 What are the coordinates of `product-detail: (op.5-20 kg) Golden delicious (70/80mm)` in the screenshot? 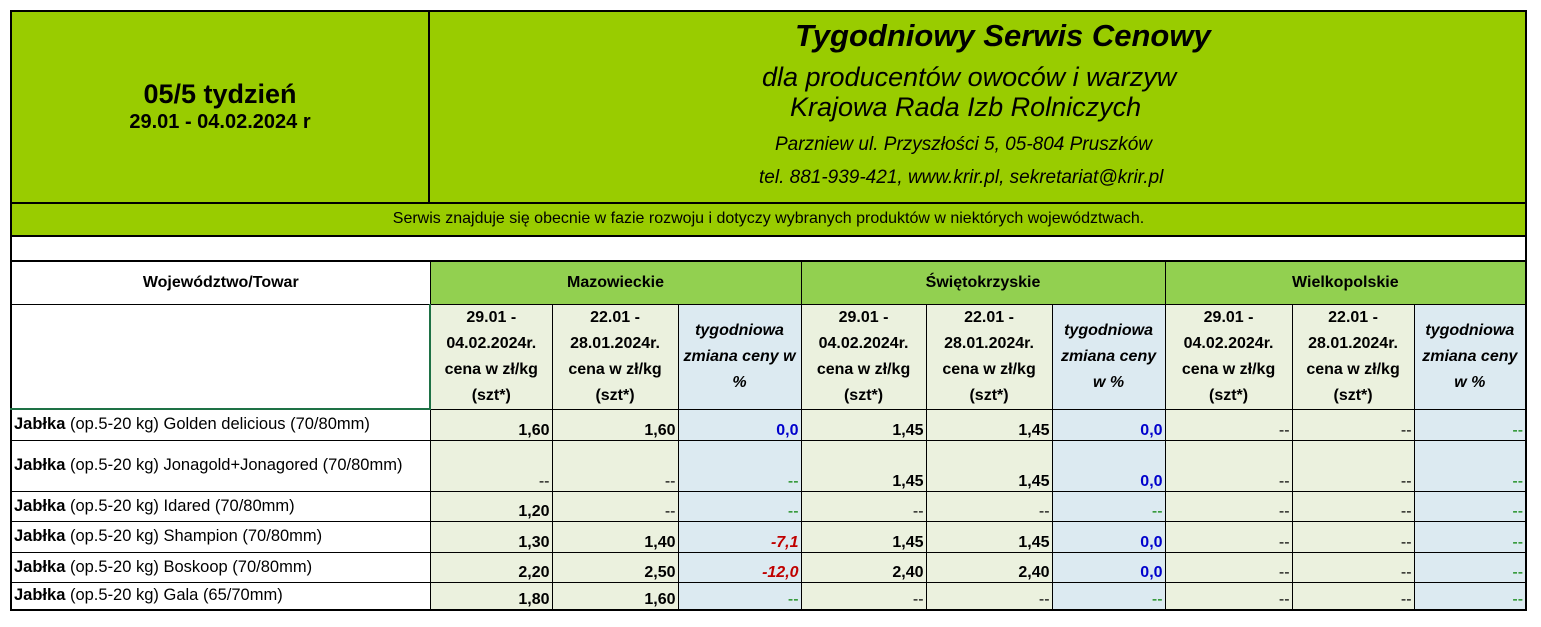 It's located at (217, 424).